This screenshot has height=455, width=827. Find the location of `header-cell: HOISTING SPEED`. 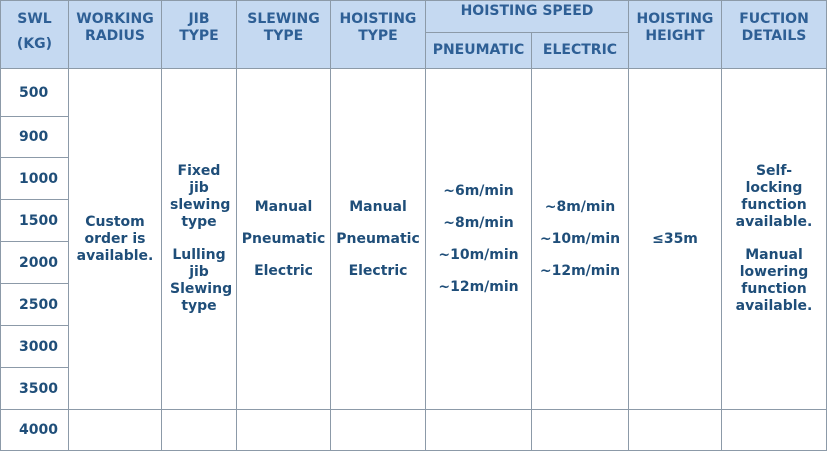

header-cell: HOISTING SPEED is located at coordinates (527, 16).